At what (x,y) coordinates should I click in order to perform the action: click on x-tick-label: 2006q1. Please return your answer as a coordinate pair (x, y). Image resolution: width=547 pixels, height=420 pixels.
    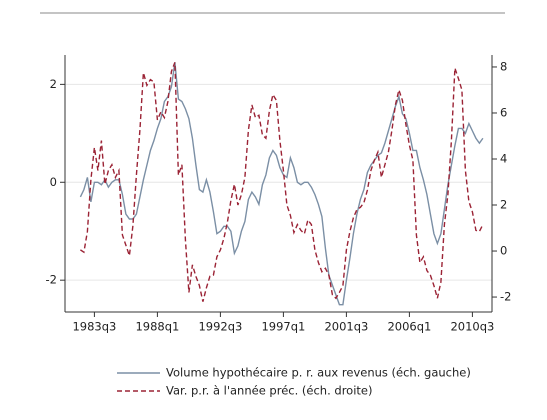
    Looking at the image, I should click on (409, 327).